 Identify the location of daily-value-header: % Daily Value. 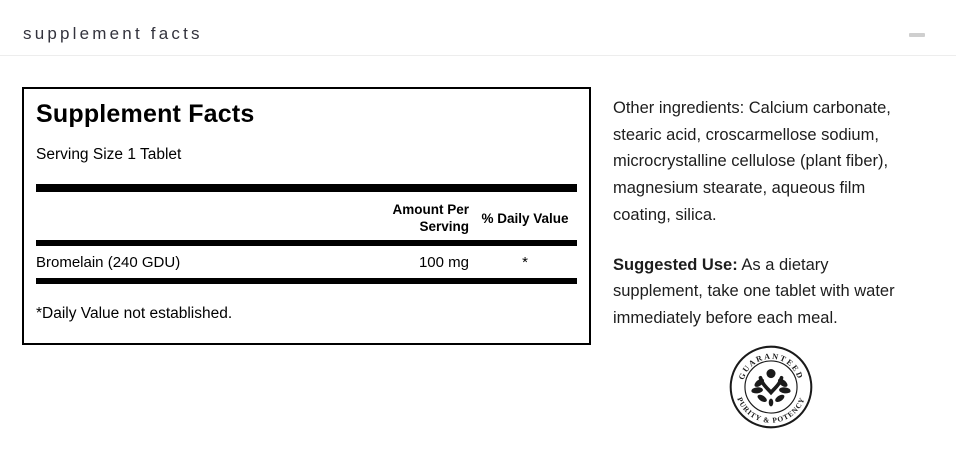
(525, 218).